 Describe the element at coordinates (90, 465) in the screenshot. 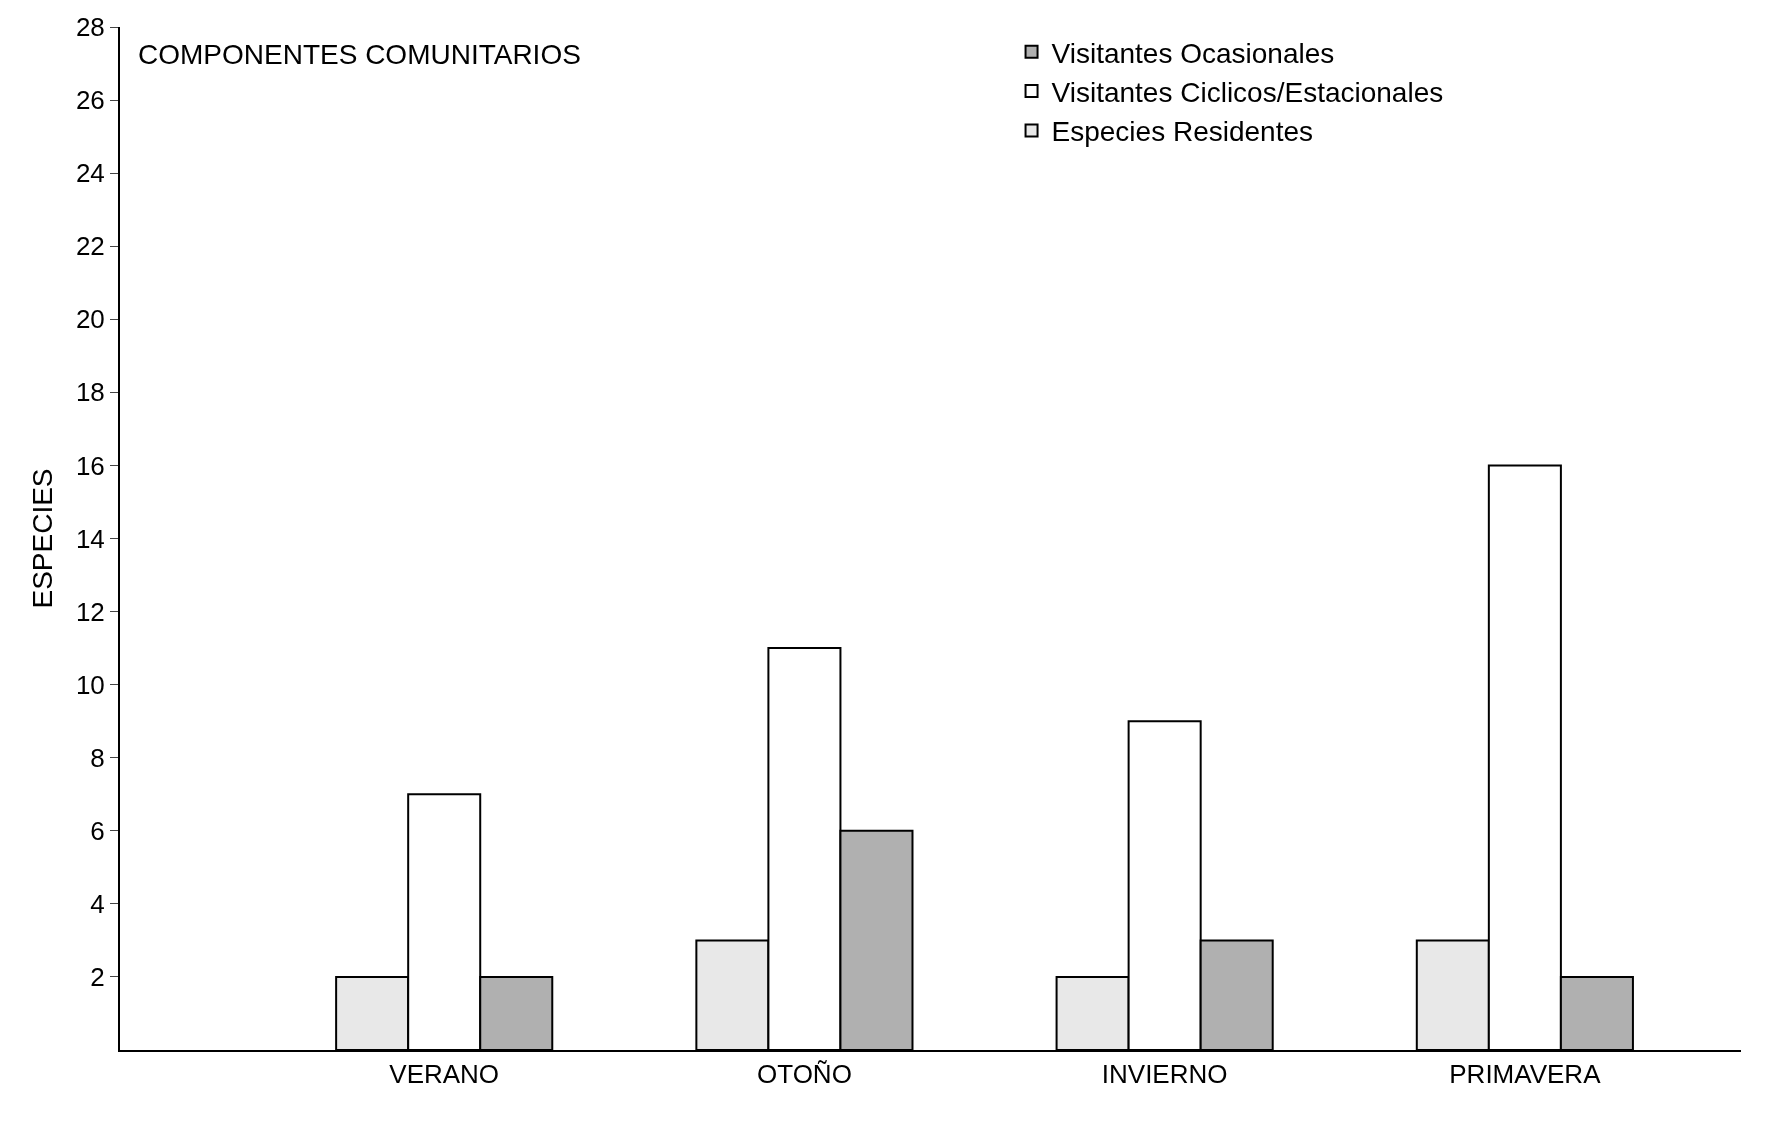

I see `y-tick-label: 16` at that location.